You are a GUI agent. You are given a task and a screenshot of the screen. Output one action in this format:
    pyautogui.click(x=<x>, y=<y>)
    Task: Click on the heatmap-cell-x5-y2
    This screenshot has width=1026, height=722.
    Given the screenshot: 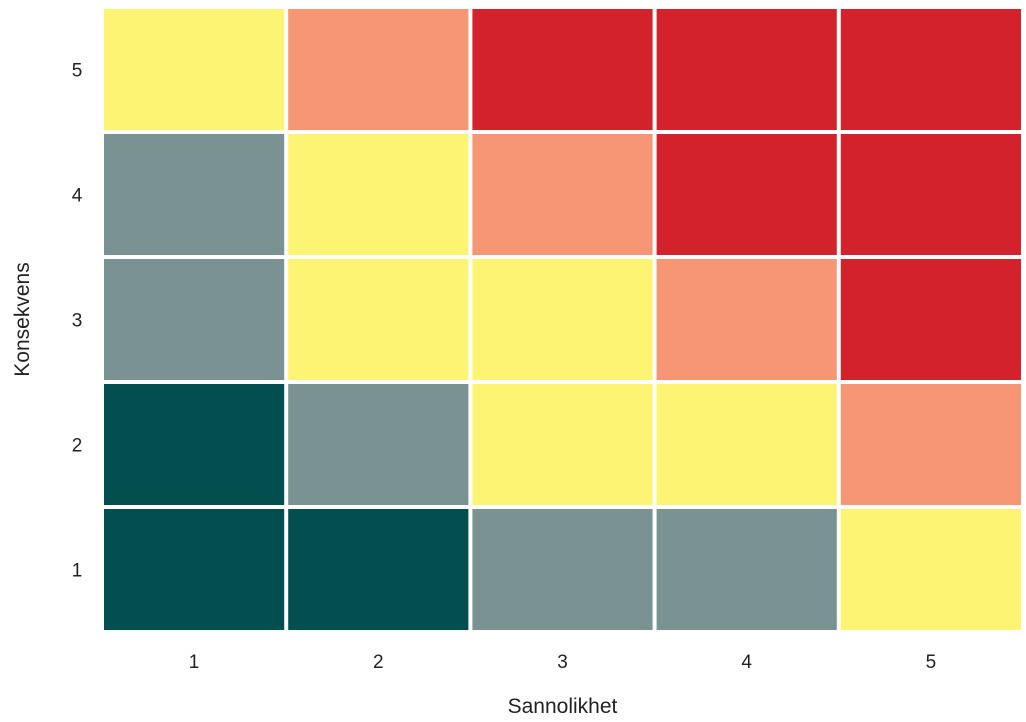 What is the action you would take?
    pyautogui.click(x=930, y=444)
    